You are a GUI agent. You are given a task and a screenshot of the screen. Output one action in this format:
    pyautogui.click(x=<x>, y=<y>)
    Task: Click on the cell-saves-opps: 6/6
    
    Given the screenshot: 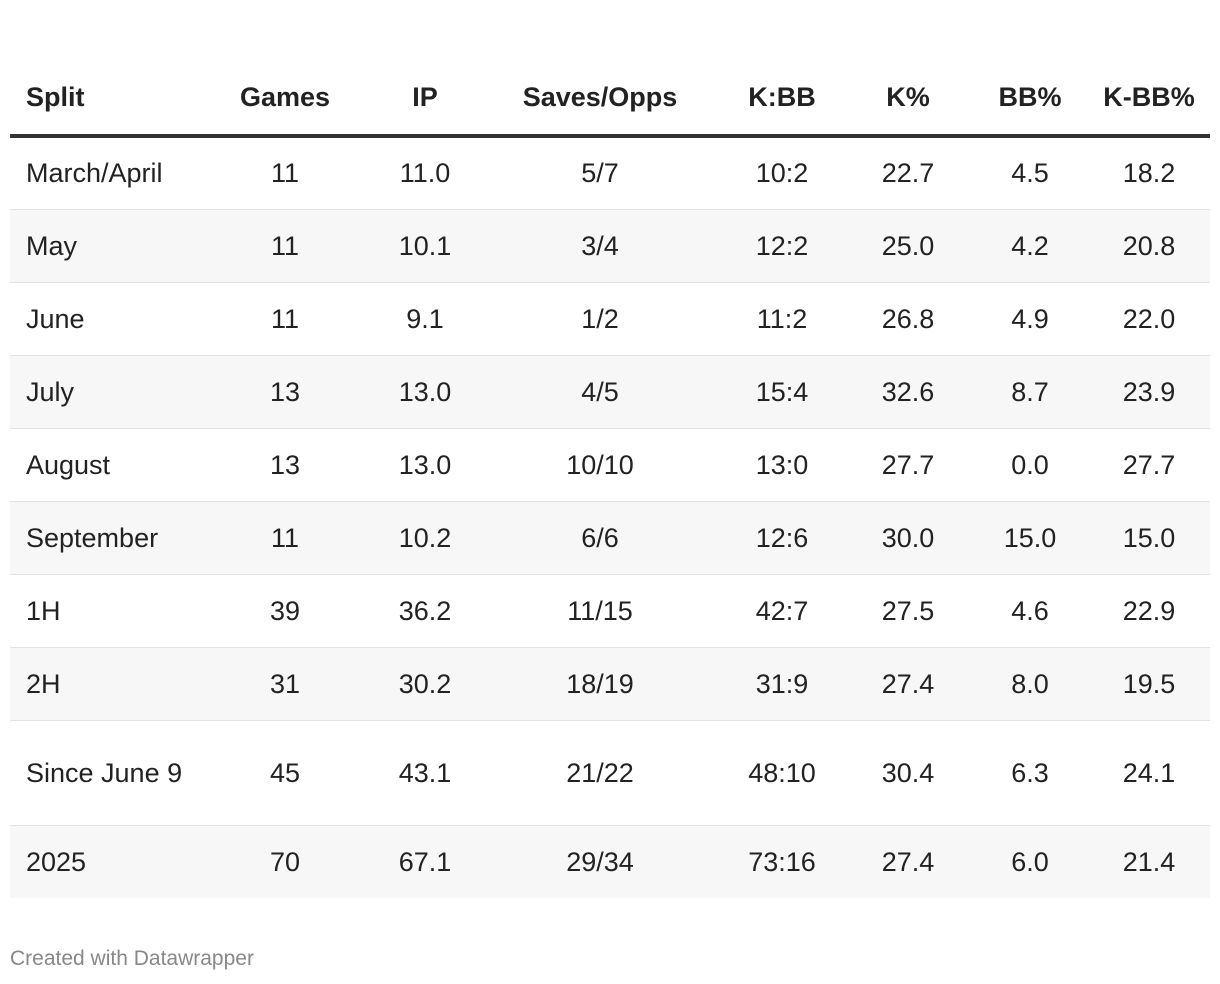 What is the action you would take?
    pyautogui.click(x=600, y=538)
    